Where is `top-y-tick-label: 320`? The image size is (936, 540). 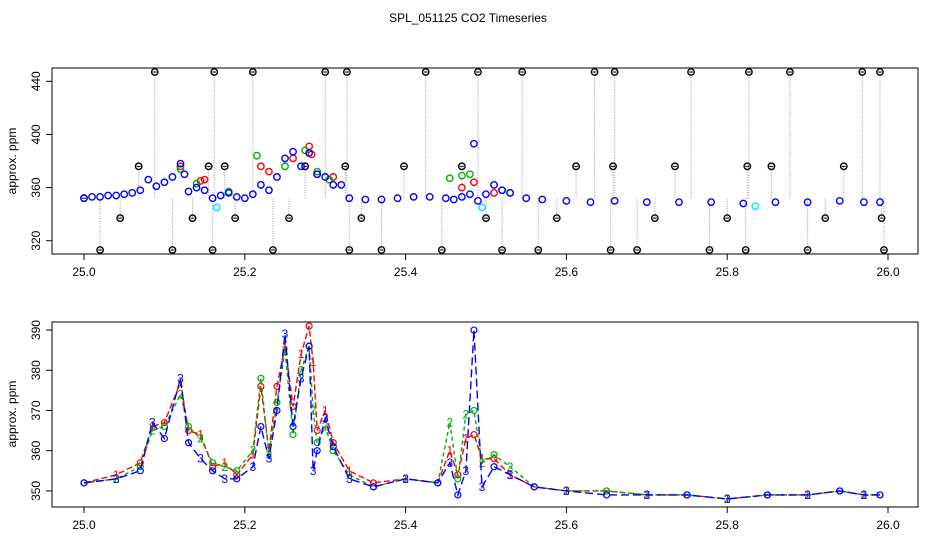 top-y-tick-label: 320 is located at coordinates (36, 240).